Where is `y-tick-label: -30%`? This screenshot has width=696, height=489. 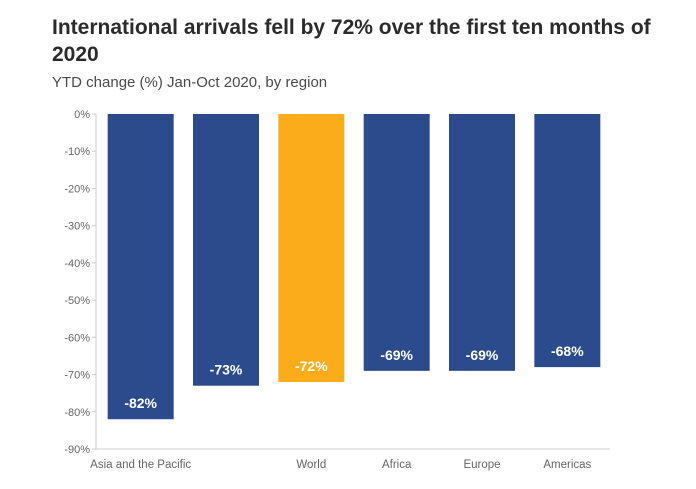 y-tick-label: -30% is located at coordinates (77, 227).